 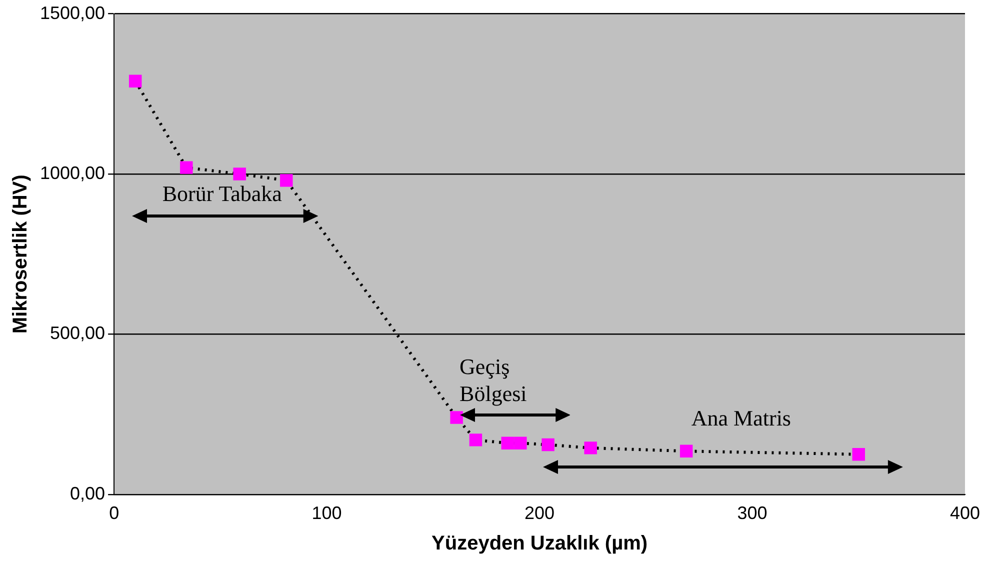 What do you see at coordinates (78, 333) in the screenshot?
I see `y-tick-label: 500,00` at bounding box center [78, 333].